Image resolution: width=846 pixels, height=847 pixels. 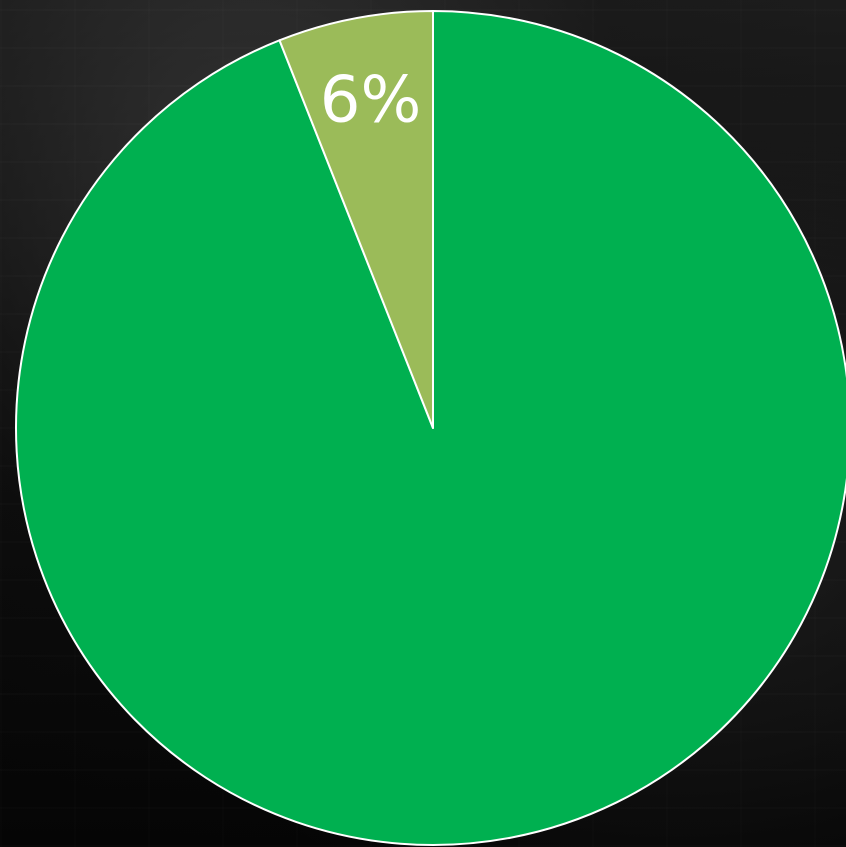 I want to click on pie-labels: 6%, so click(x=371, y=100).